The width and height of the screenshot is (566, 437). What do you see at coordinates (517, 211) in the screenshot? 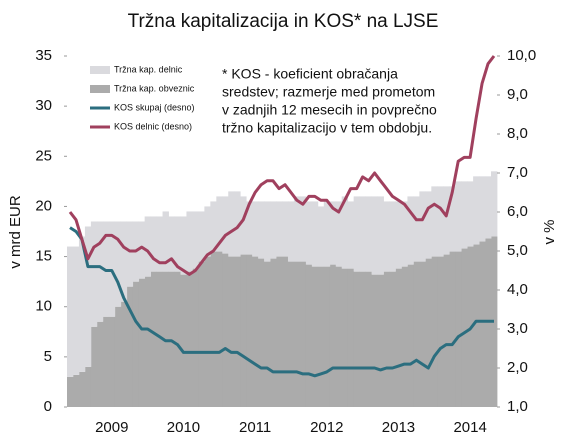
I see `y2-tick-label: 6,0` at bounding box center [517, 211].